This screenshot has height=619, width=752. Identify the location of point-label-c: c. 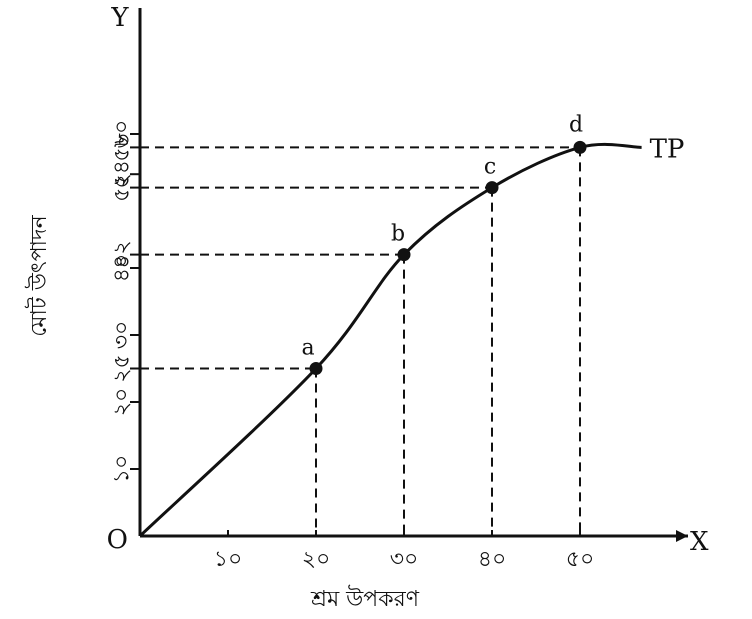
(490, 167).